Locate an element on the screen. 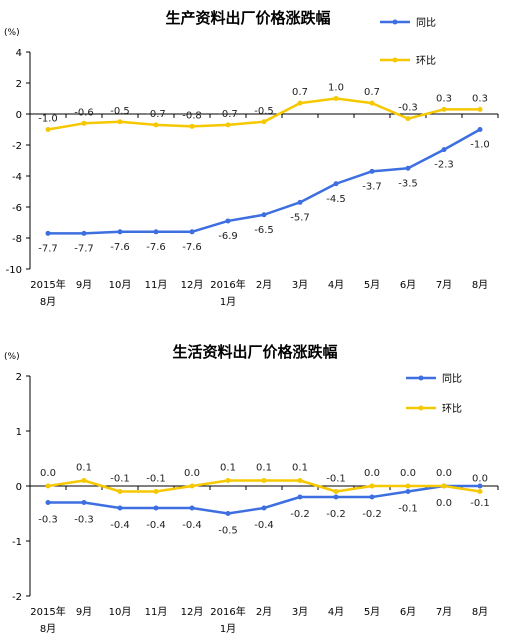 The width and height of the screenshot is (513, 640). data-label: -5.7 is located at coordinates (300, 217).